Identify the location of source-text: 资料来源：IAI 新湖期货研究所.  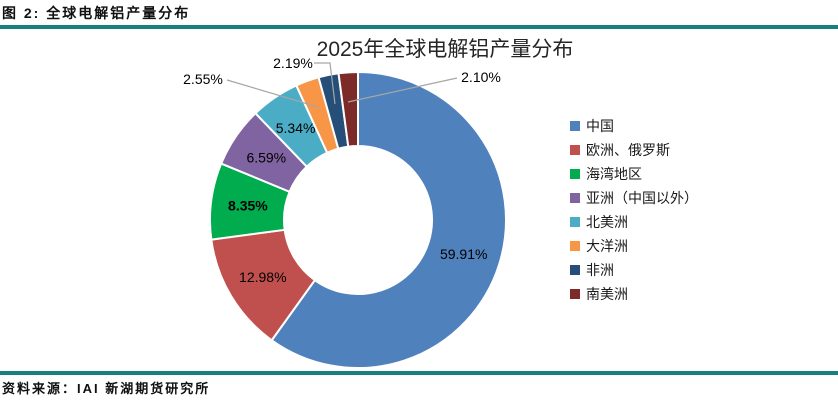
(106, 388).